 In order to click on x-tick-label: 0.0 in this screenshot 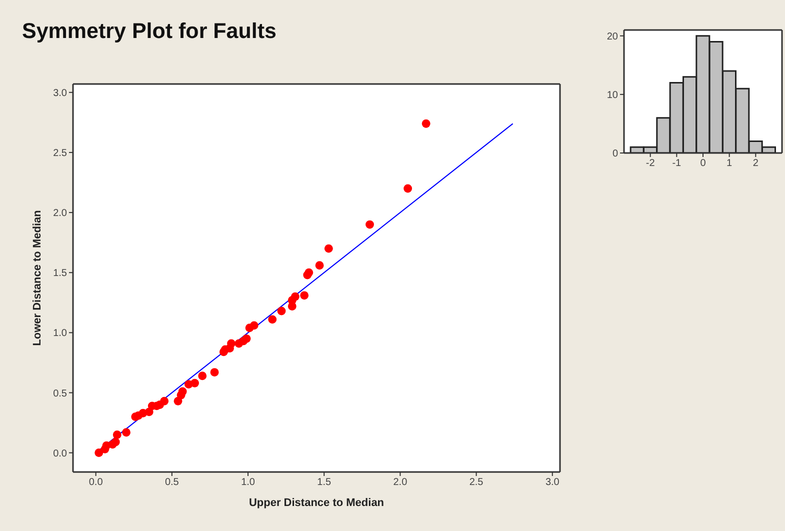, I will do `click(96, 482)`.